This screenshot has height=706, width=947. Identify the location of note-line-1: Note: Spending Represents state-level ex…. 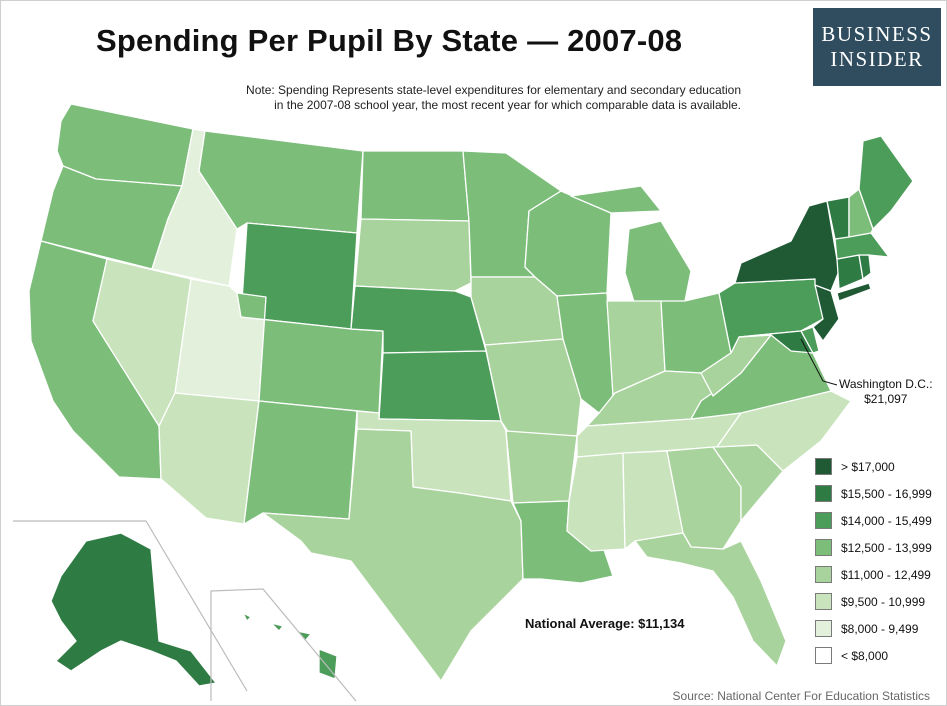
(493, 90).